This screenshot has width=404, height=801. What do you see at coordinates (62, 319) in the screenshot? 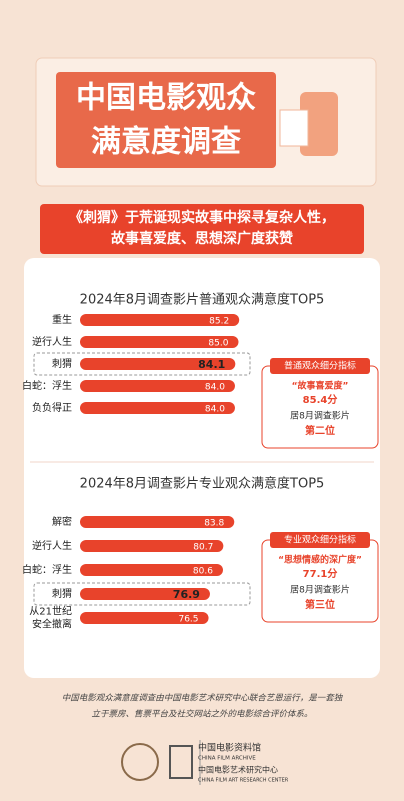
I see `category-label: 重生` at bounding box center [62, 319].